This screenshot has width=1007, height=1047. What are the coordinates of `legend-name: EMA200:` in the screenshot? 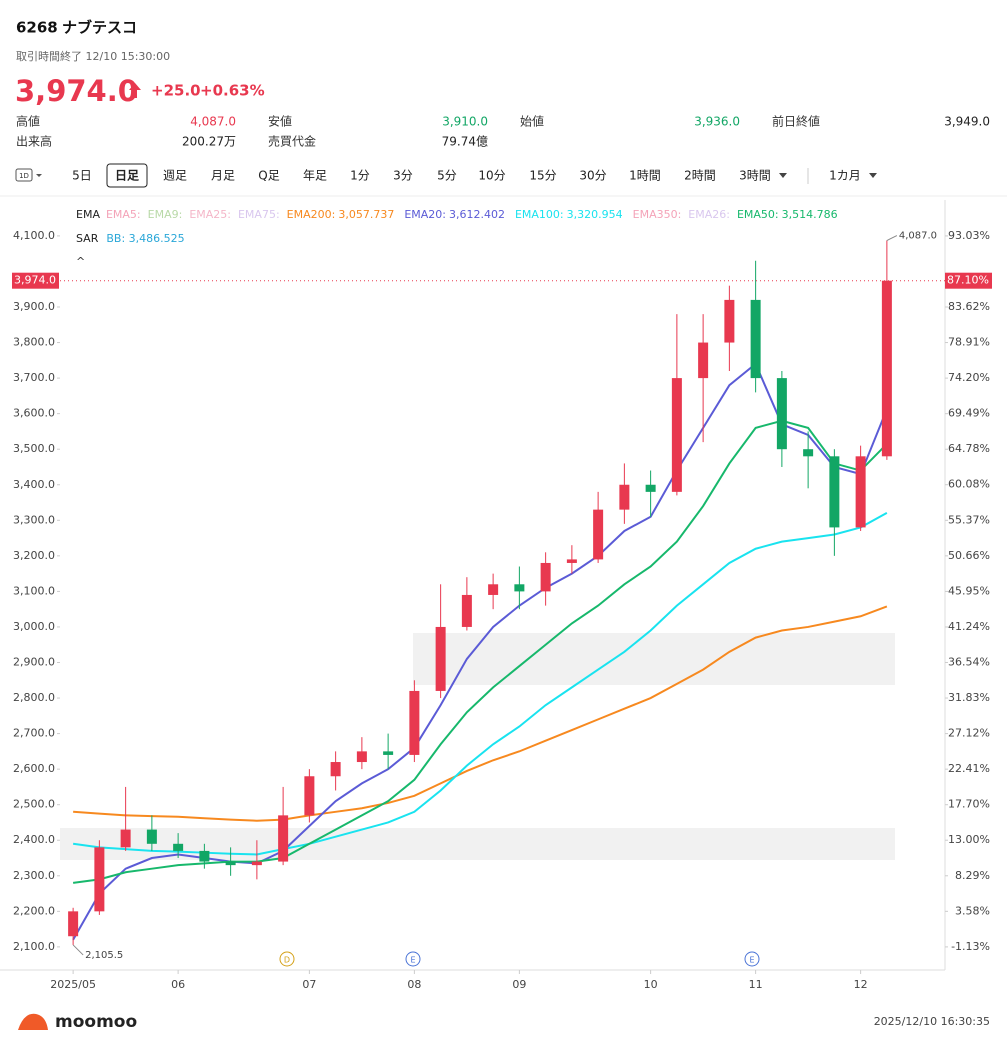 It's located at (311, 214).